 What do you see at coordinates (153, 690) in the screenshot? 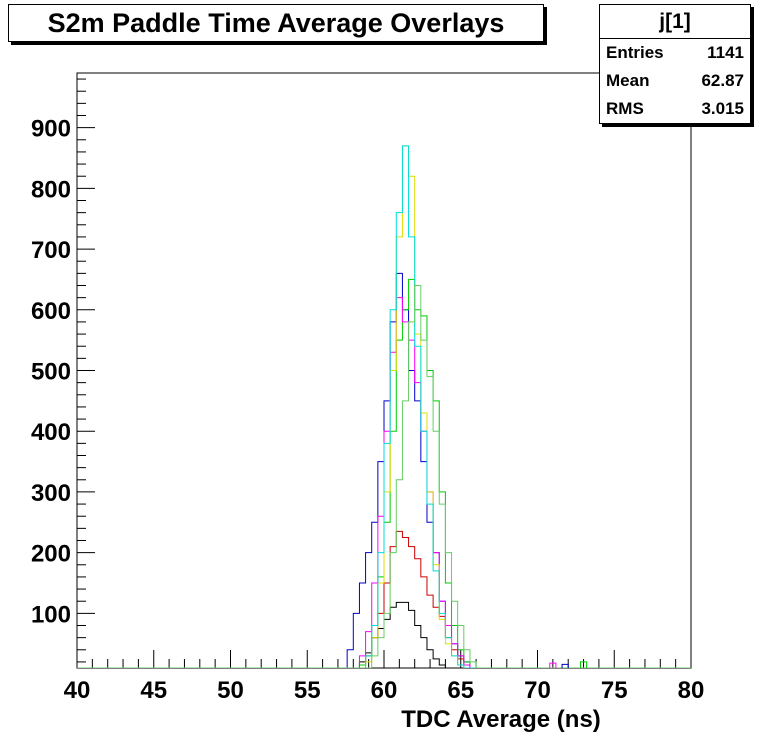
I see `x-tick-label: 45` at bounding box center [153, 690].